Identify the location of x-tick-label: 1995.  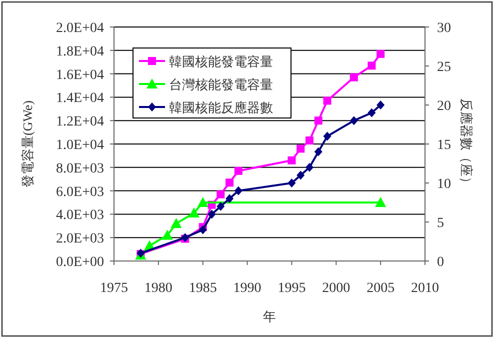
(292, 288).